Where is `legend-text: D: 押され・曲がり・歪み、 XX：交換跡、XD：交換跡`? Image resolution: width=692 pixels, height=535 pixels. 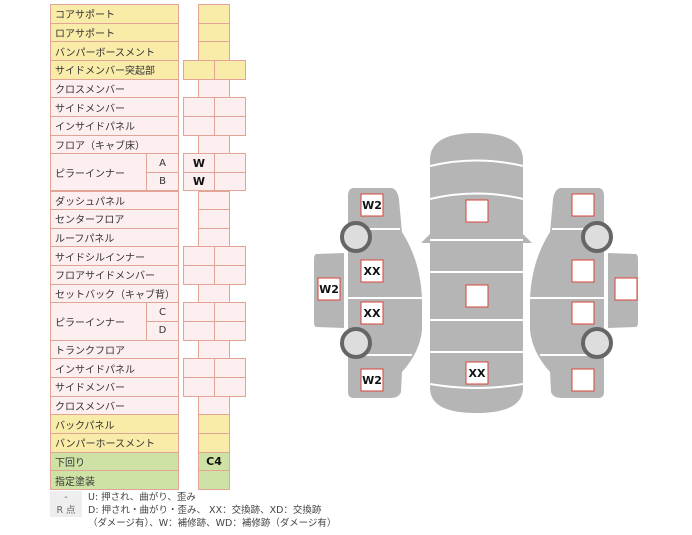
legend-text: D: 押され・曲がり・歪み、 XX：交換跡、XD：交換跡 is located at coordinates (205, 510).